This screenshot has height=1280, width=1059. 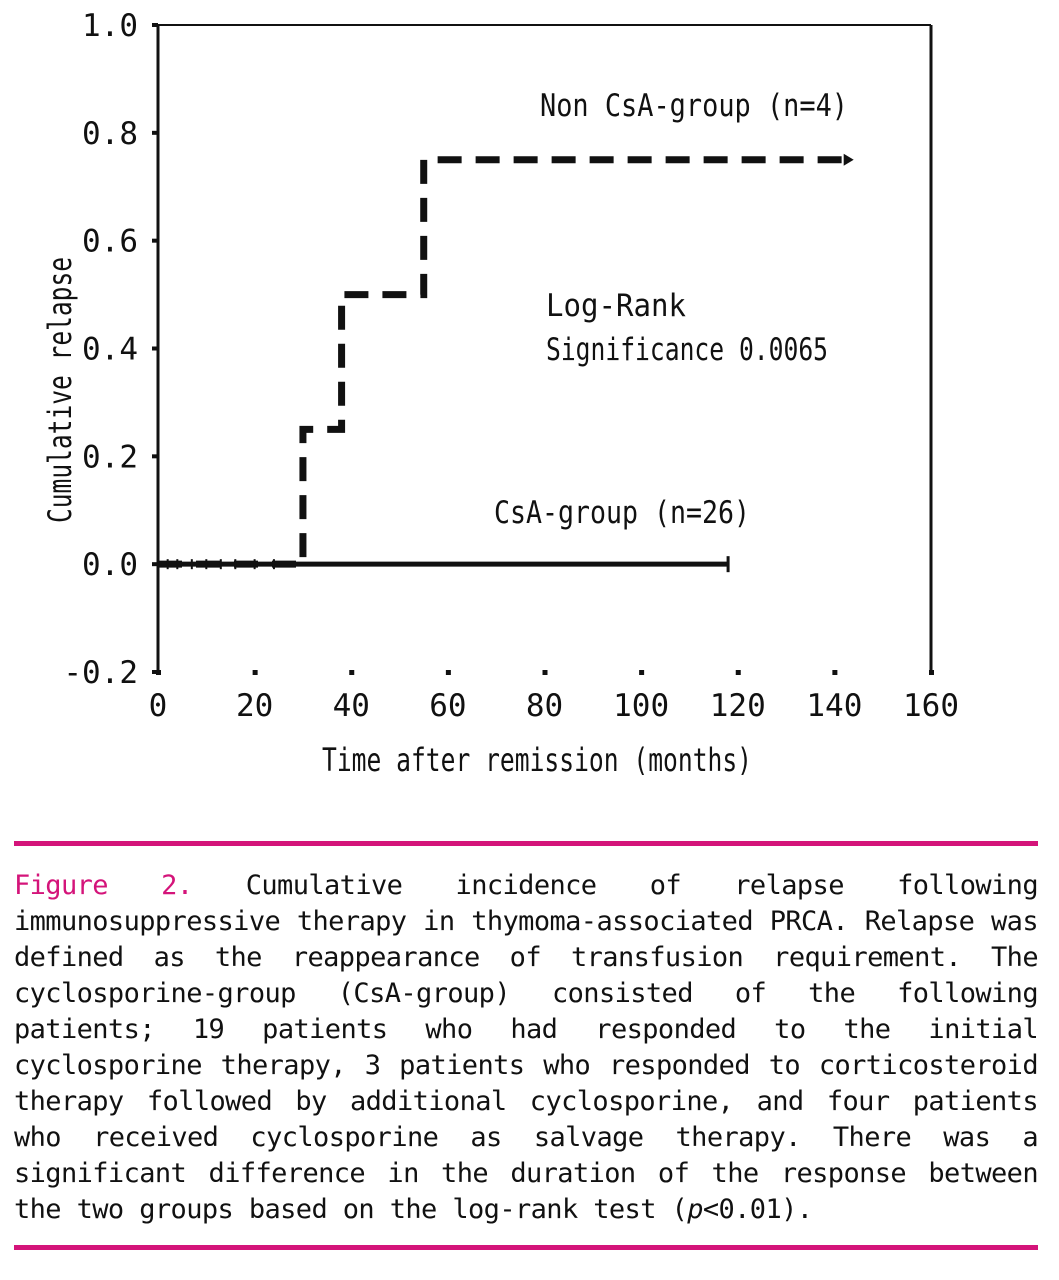 I want to click on y-axis-ticks: -0.2 0.0 0.2 0.4 0.6 0.8 1.0, so click(x=110, y=349).